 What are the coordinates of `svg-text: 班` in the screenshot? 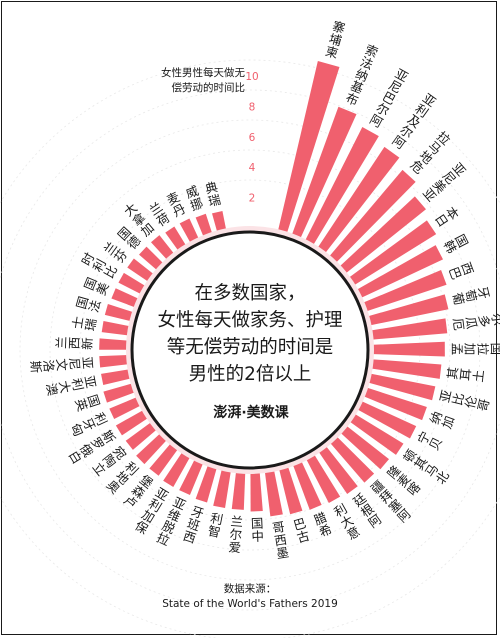 It's located at (193, 525).